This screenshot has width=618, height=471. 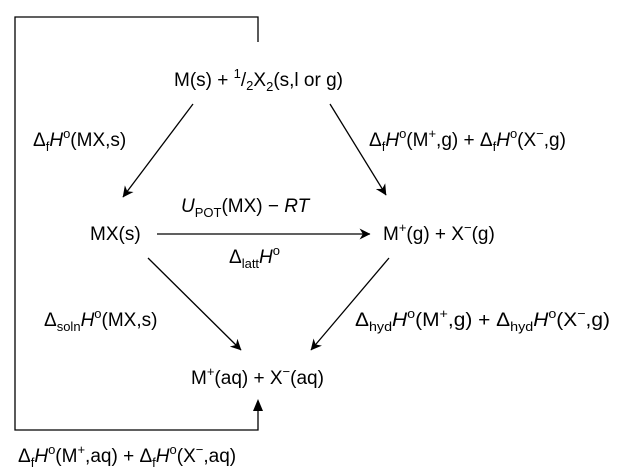 I want to click on label-lattice-enthalpy: ΔlattHo, so click(x=254, y=257).